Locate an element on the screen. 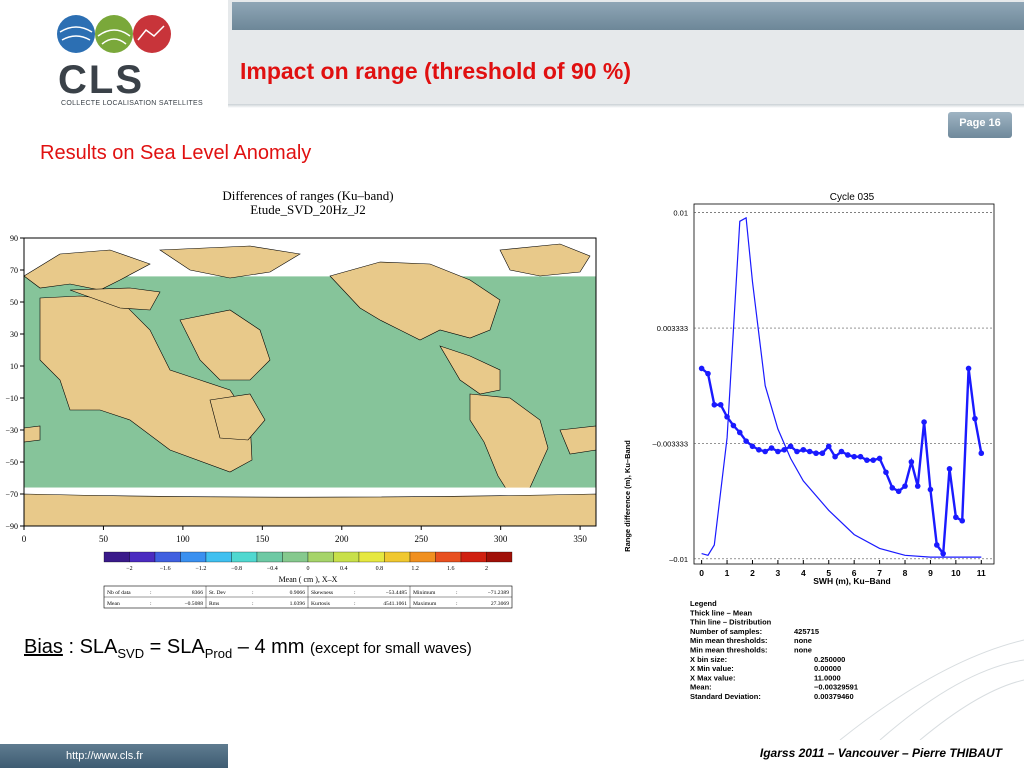 The width and height of the screenshot is (1024, 768). map-ytick-6: −30 is located at coordinates (11, 430).